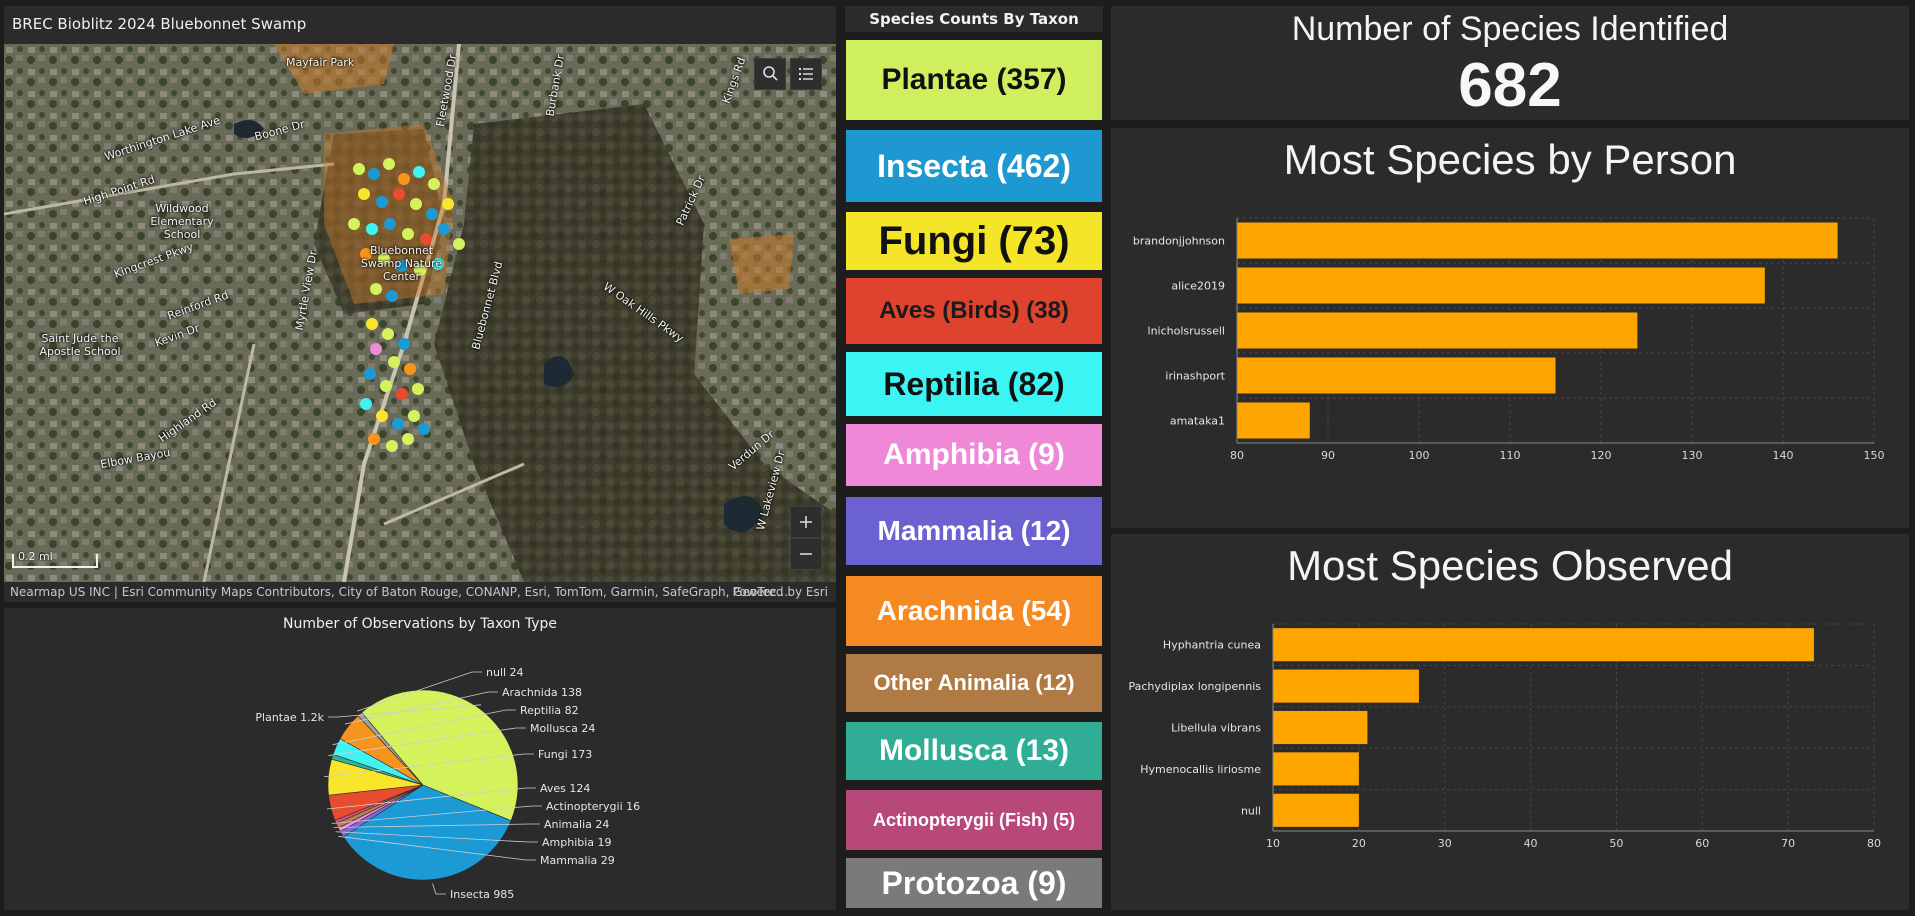 Image resolution: width=1915 pixels, height=916 pixels. Describe the element at coordinates (1445, 843) in the screenshot. I see `x-tick-label: 30` at that location.